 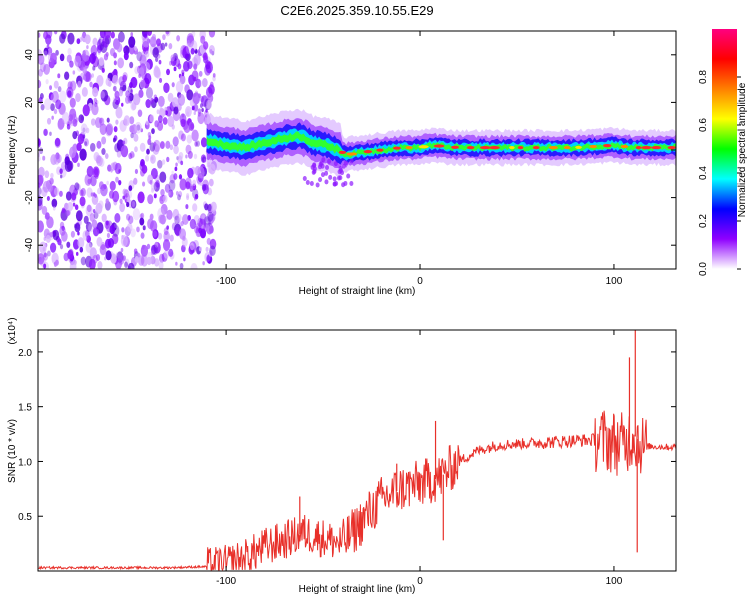 I want to click on spectrogram-ytick-label: 0, so click(x=29, y=150).